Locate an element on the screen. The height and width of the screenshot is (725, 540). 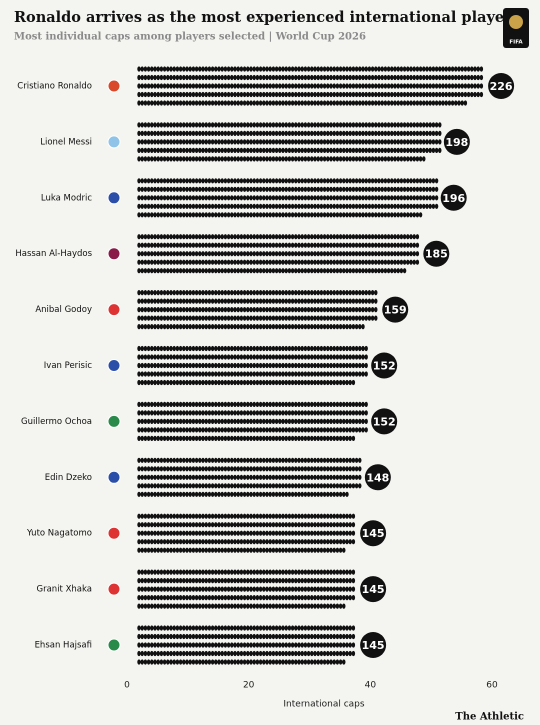
value-label: 185 is located at coordinates (436, 254).